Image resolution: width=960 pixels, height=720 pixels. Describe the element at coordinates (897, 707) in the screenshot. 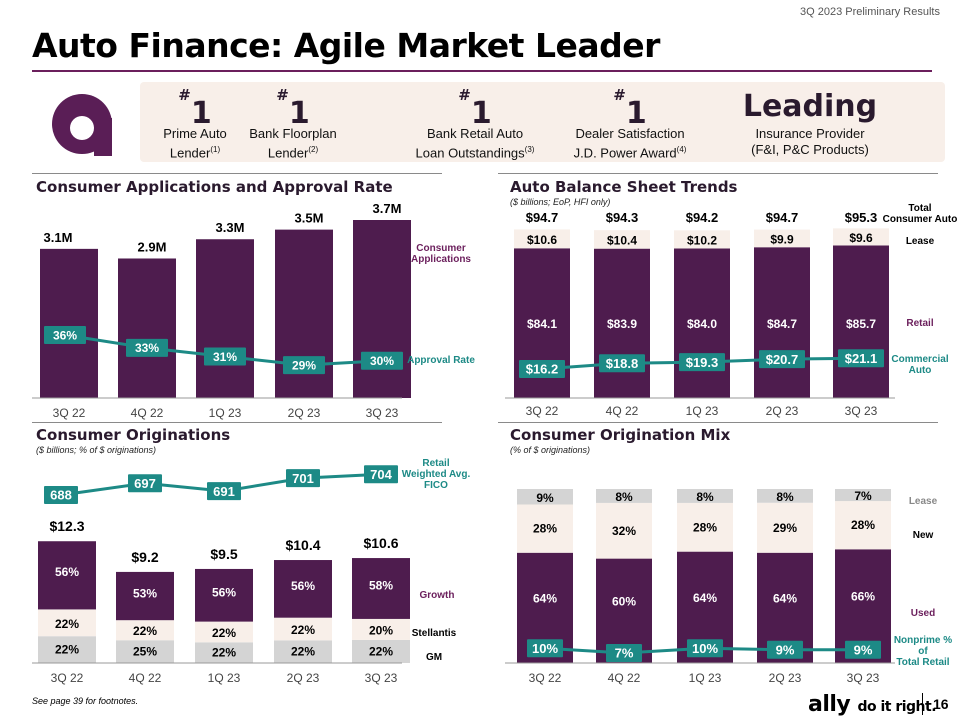

I see `brand-slogan: do it right.` at that location.